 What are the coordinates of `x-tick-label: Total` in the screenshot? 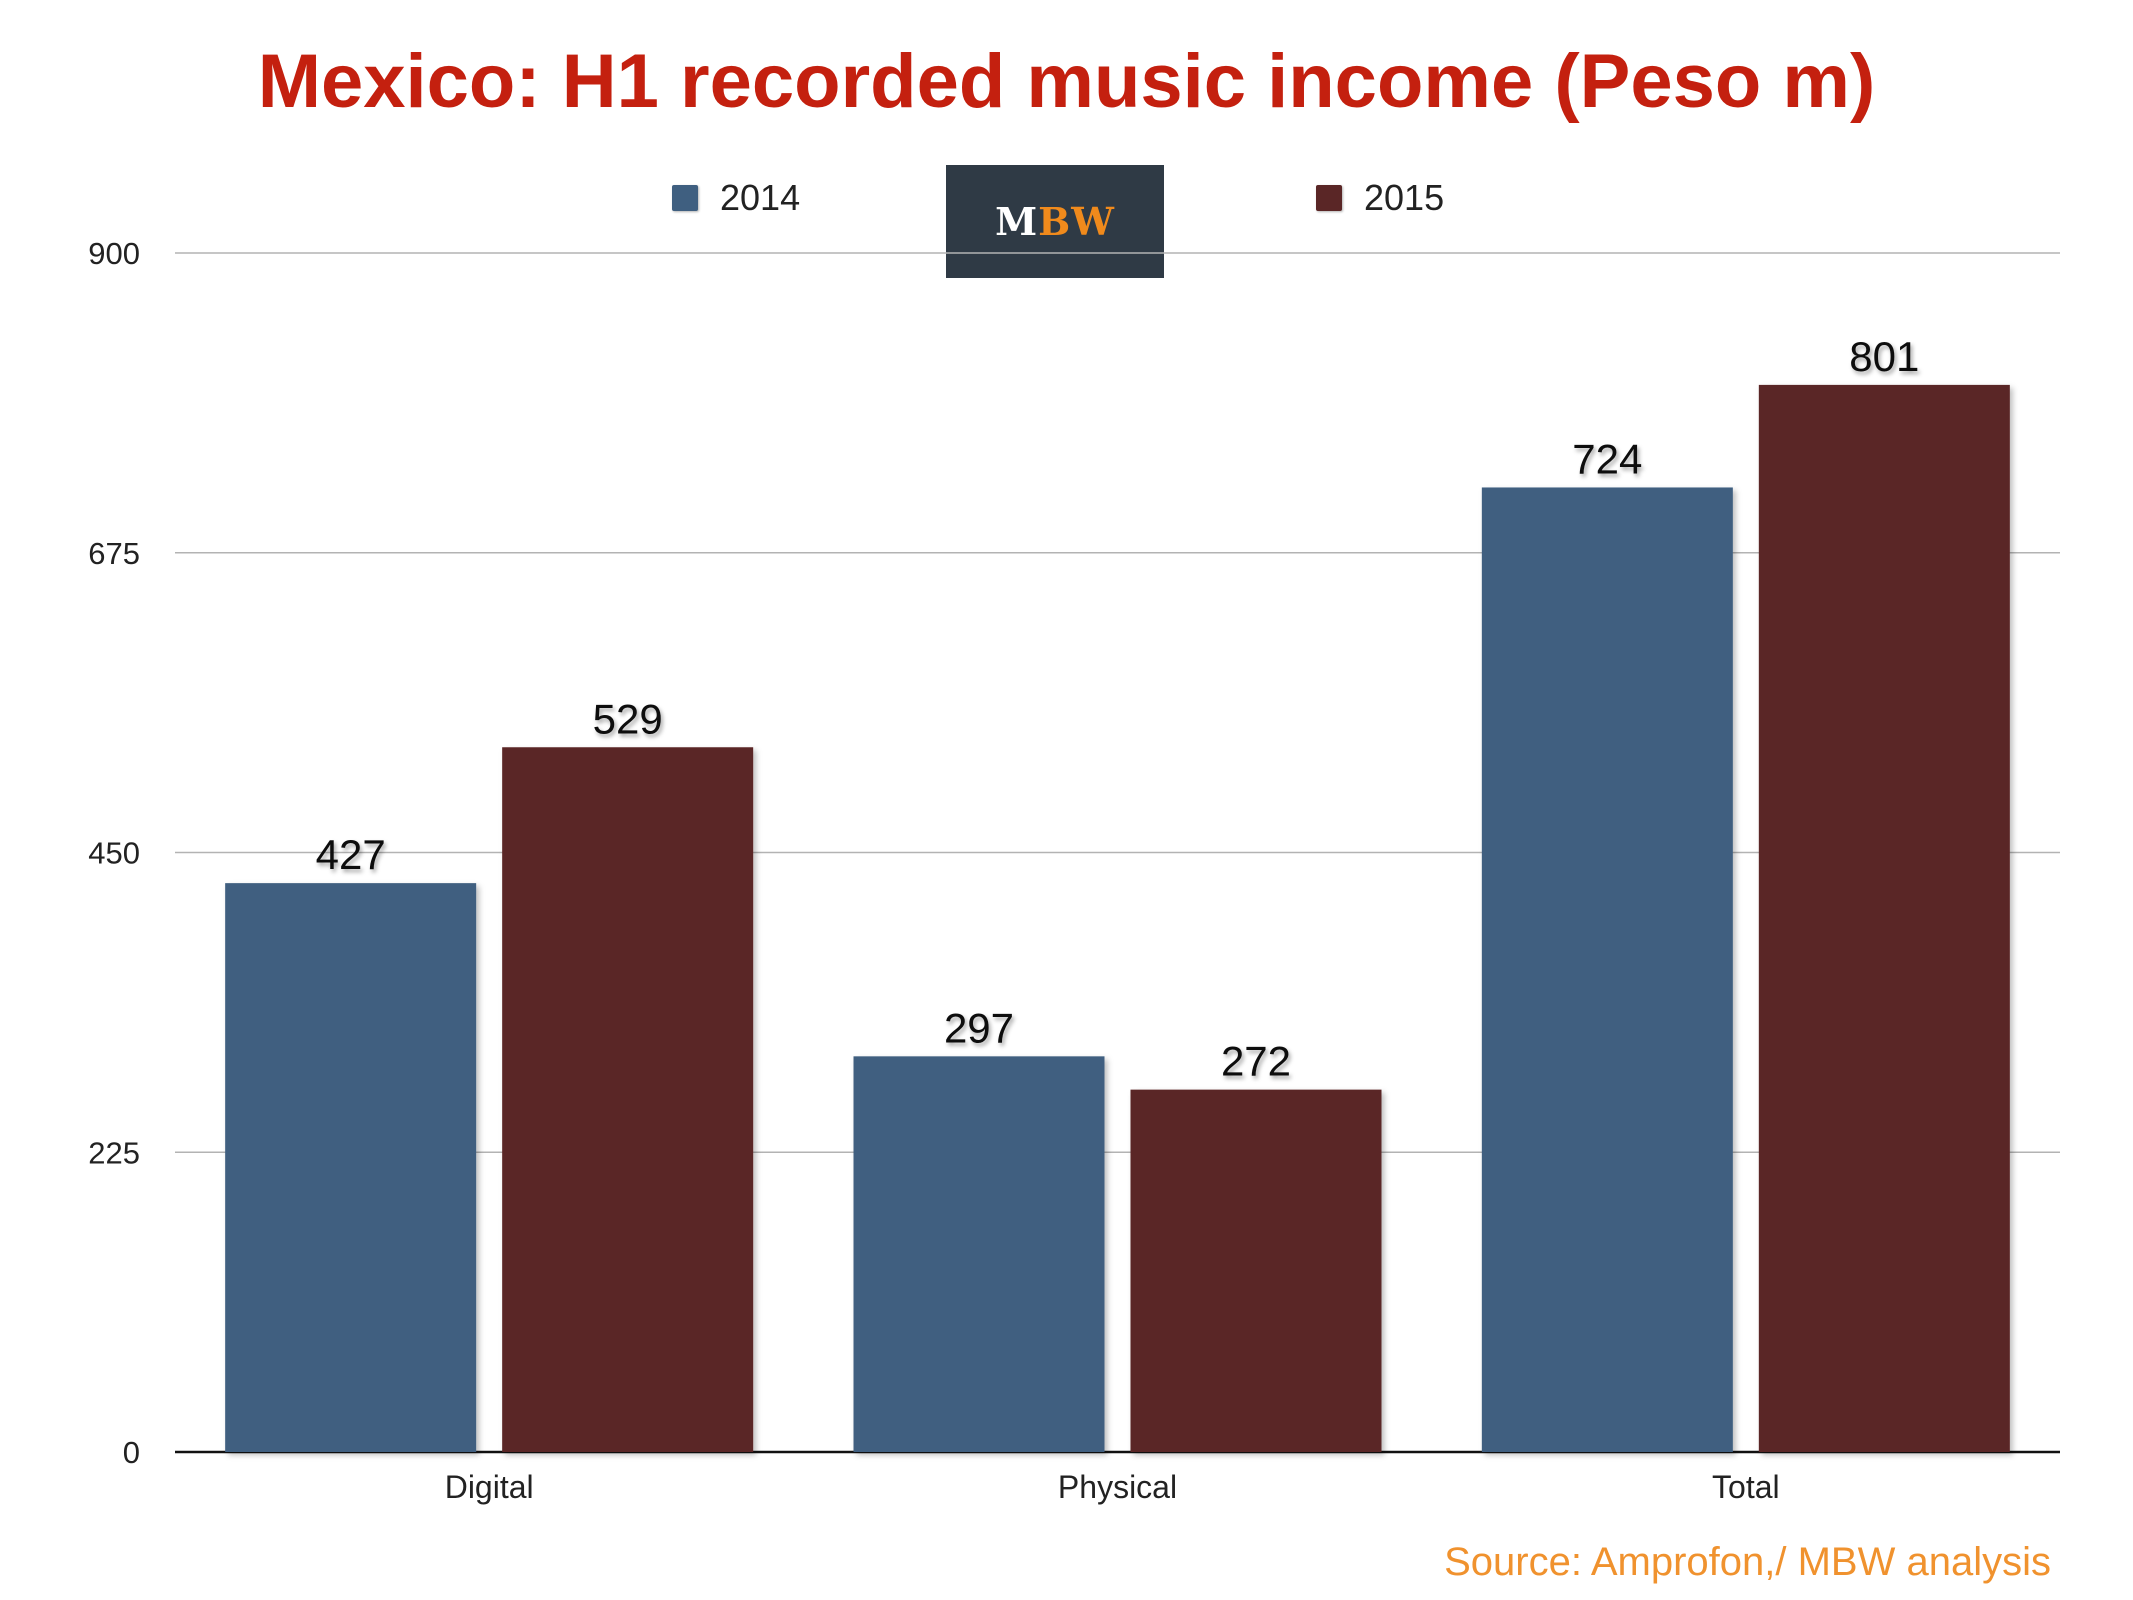 It's located at (1746, 1487).